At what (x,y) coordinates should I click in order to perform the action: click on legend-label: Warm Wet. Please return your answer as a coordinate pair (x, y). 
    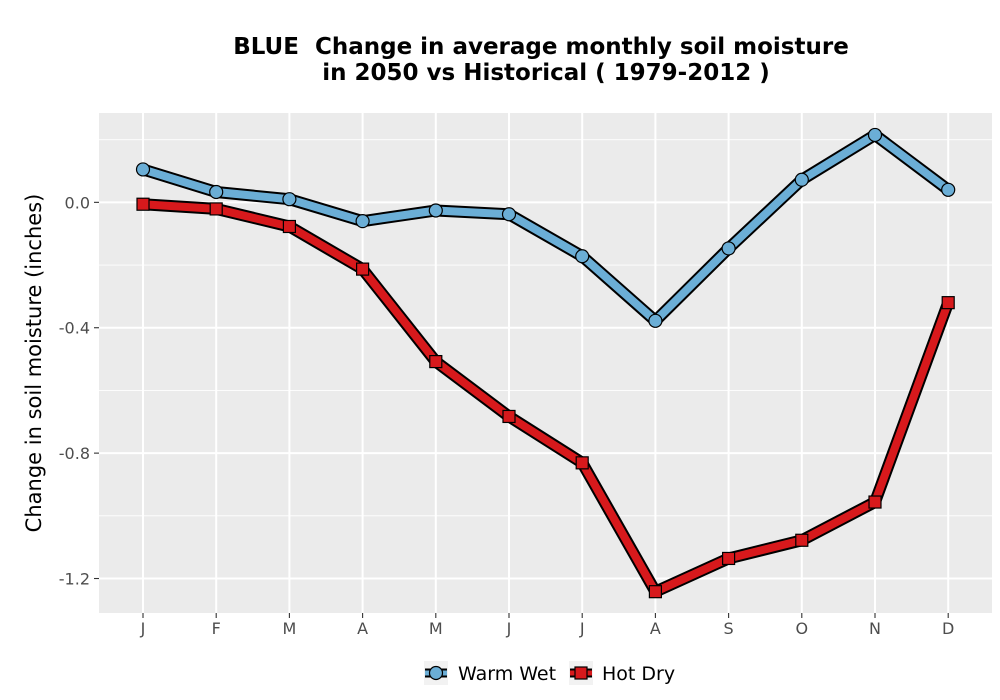
    Looking at the image, I should click on (507, 674).